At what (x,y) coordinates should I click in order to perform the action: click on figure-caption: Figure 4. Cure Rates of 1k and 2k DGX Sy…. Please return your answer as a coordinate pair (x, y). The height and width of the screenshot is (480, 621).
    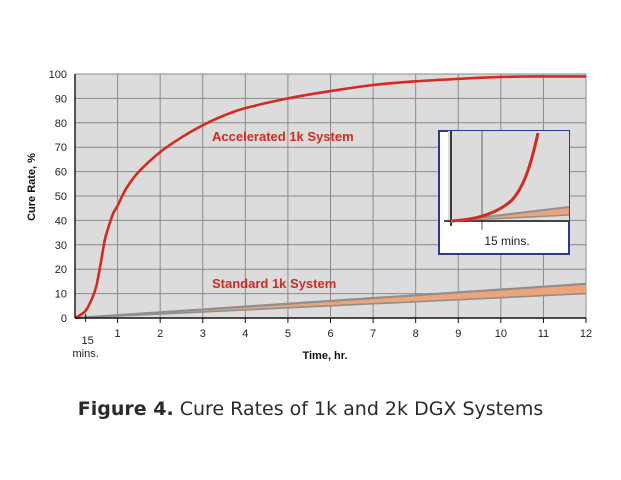
    Looking at the image, I should click on (310, 409).